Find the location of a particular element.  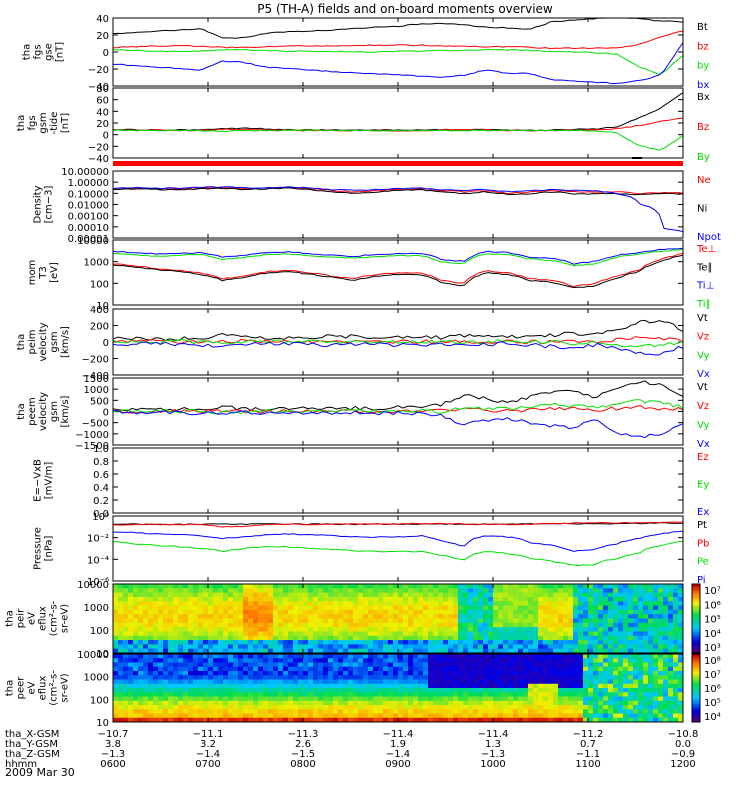

ylabel-line: (cm²-s- is located at coordinates (54, 688).